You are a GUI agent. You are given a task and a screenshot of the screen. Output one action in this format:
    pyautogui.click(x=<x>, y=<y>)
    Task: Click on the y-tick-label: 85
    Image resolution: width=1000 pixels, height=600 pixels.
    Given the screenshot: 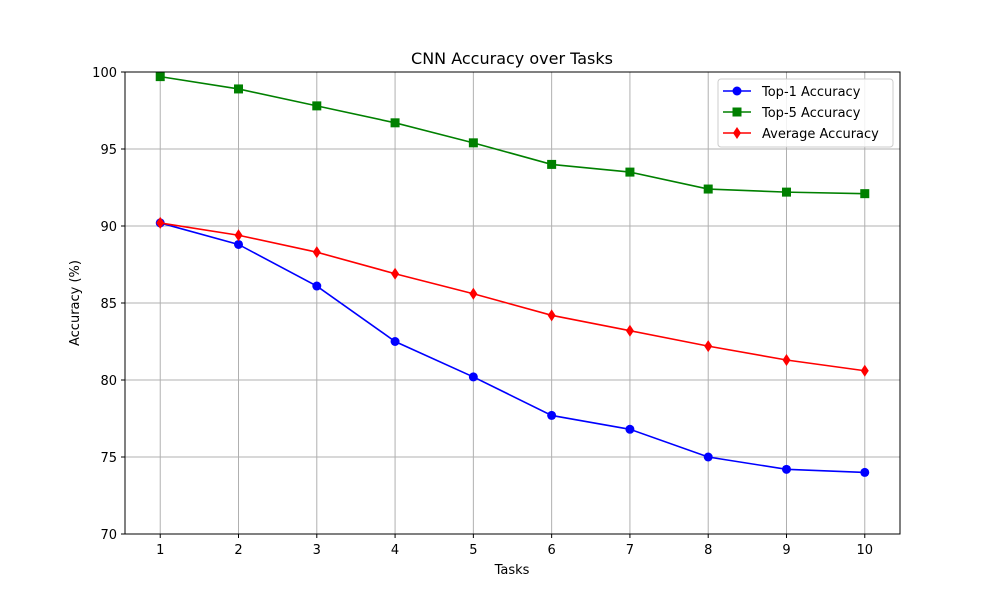 What is the action you would take?
    pyautogui.click(x=108, y=304)
    